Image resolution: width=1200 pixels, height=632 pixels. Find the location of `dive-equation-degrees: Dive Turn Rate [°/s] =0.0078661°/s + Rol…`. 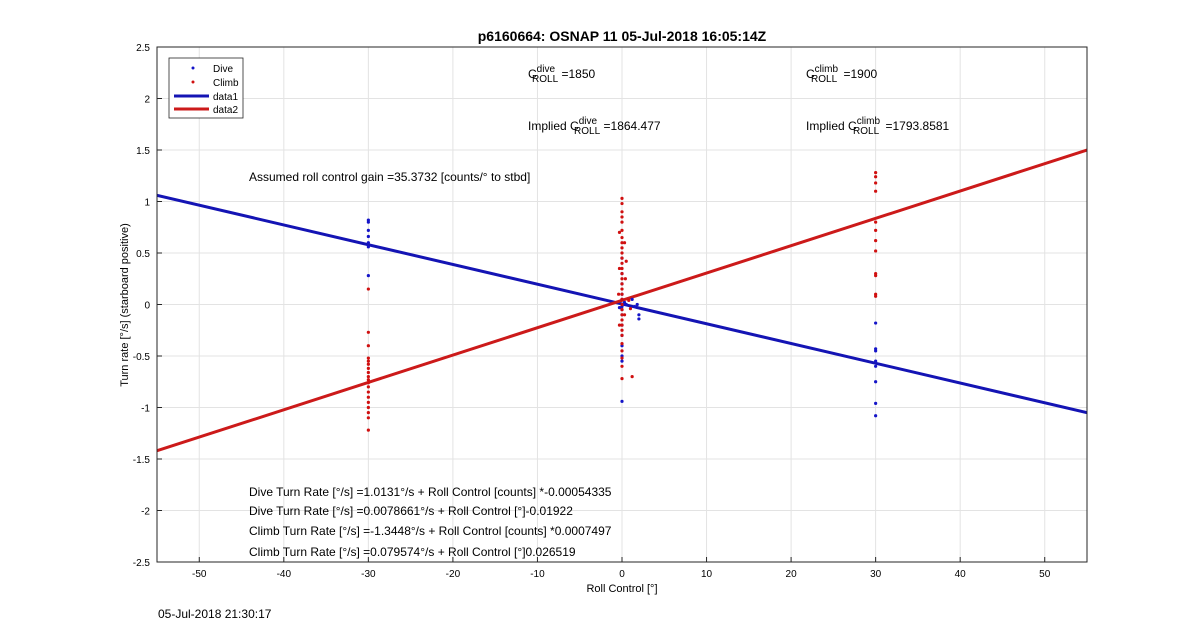

dive-equation-degrees: Dive Turn Rate [°/s] =0.0078661°/s + Rol… is located at coordinates (411, 511).